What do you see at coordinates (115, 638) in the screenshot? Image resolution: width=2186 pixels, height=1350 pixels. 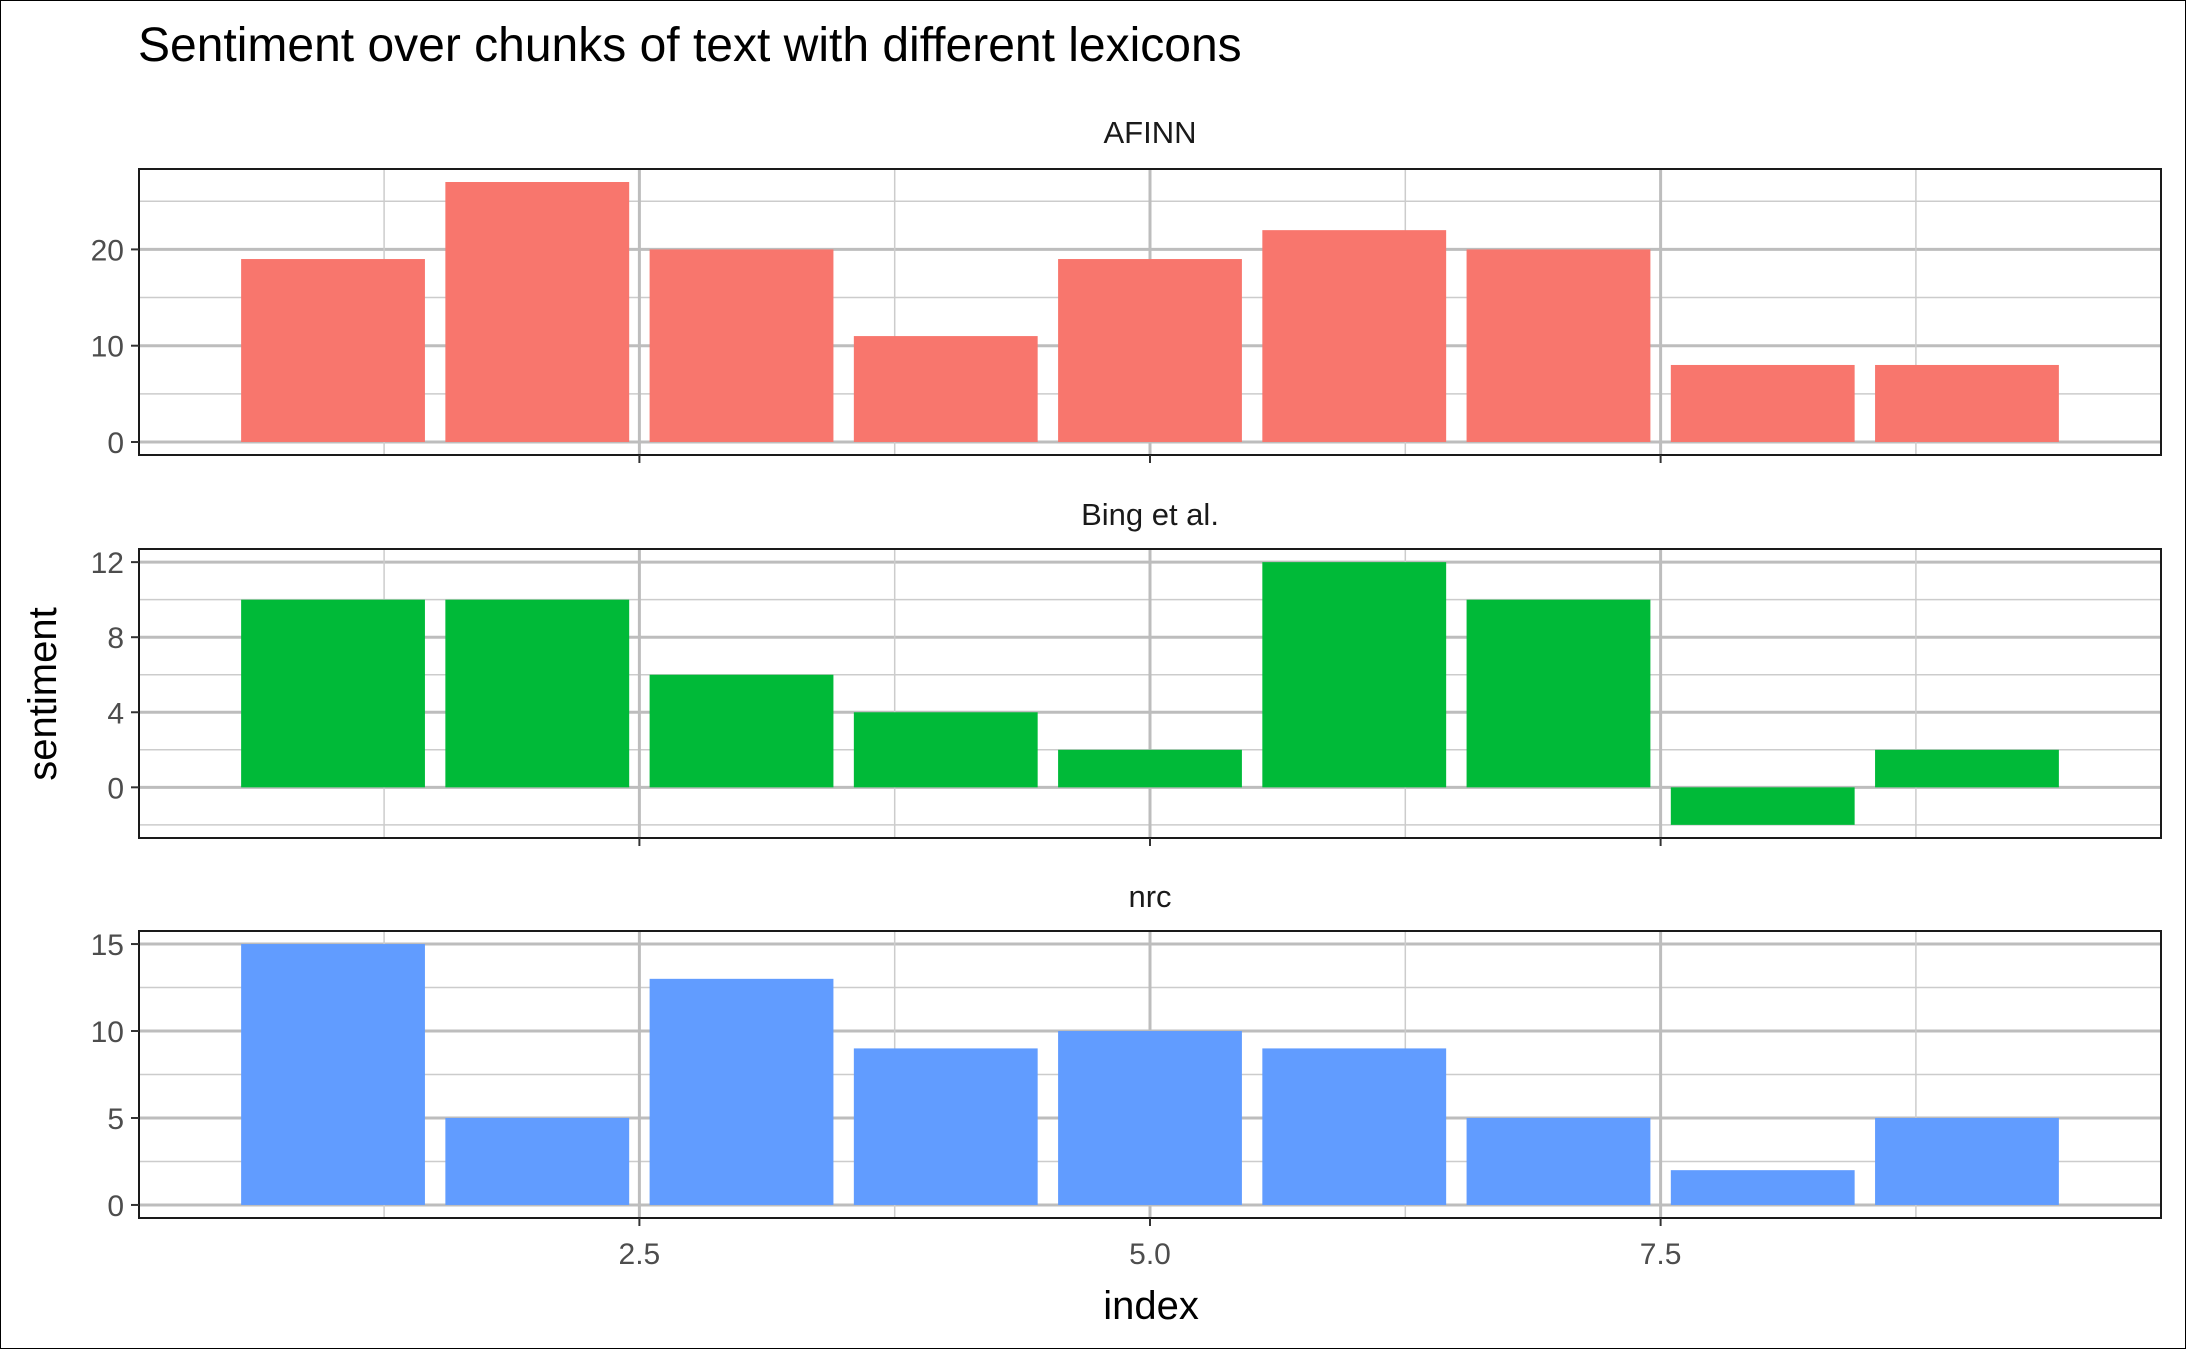 I see `y-tick-label: 8` at bounding box center [115, 638].